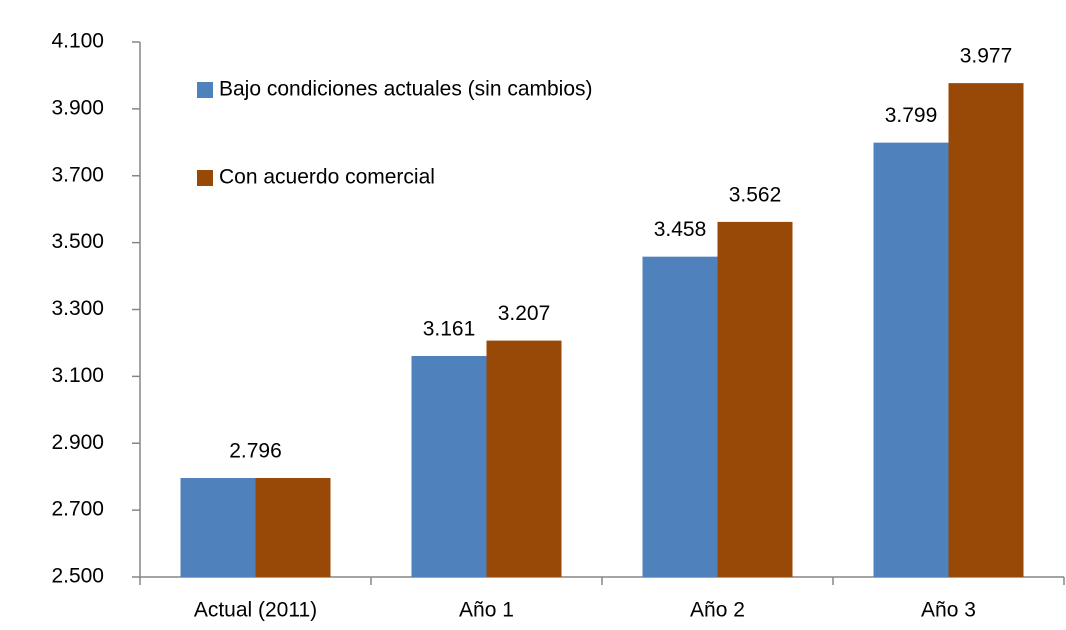  What do you see at coordinates (77, 107) in the screenshot?
I see `y-tick-label: 3.900` at bounding box center [77, 107].